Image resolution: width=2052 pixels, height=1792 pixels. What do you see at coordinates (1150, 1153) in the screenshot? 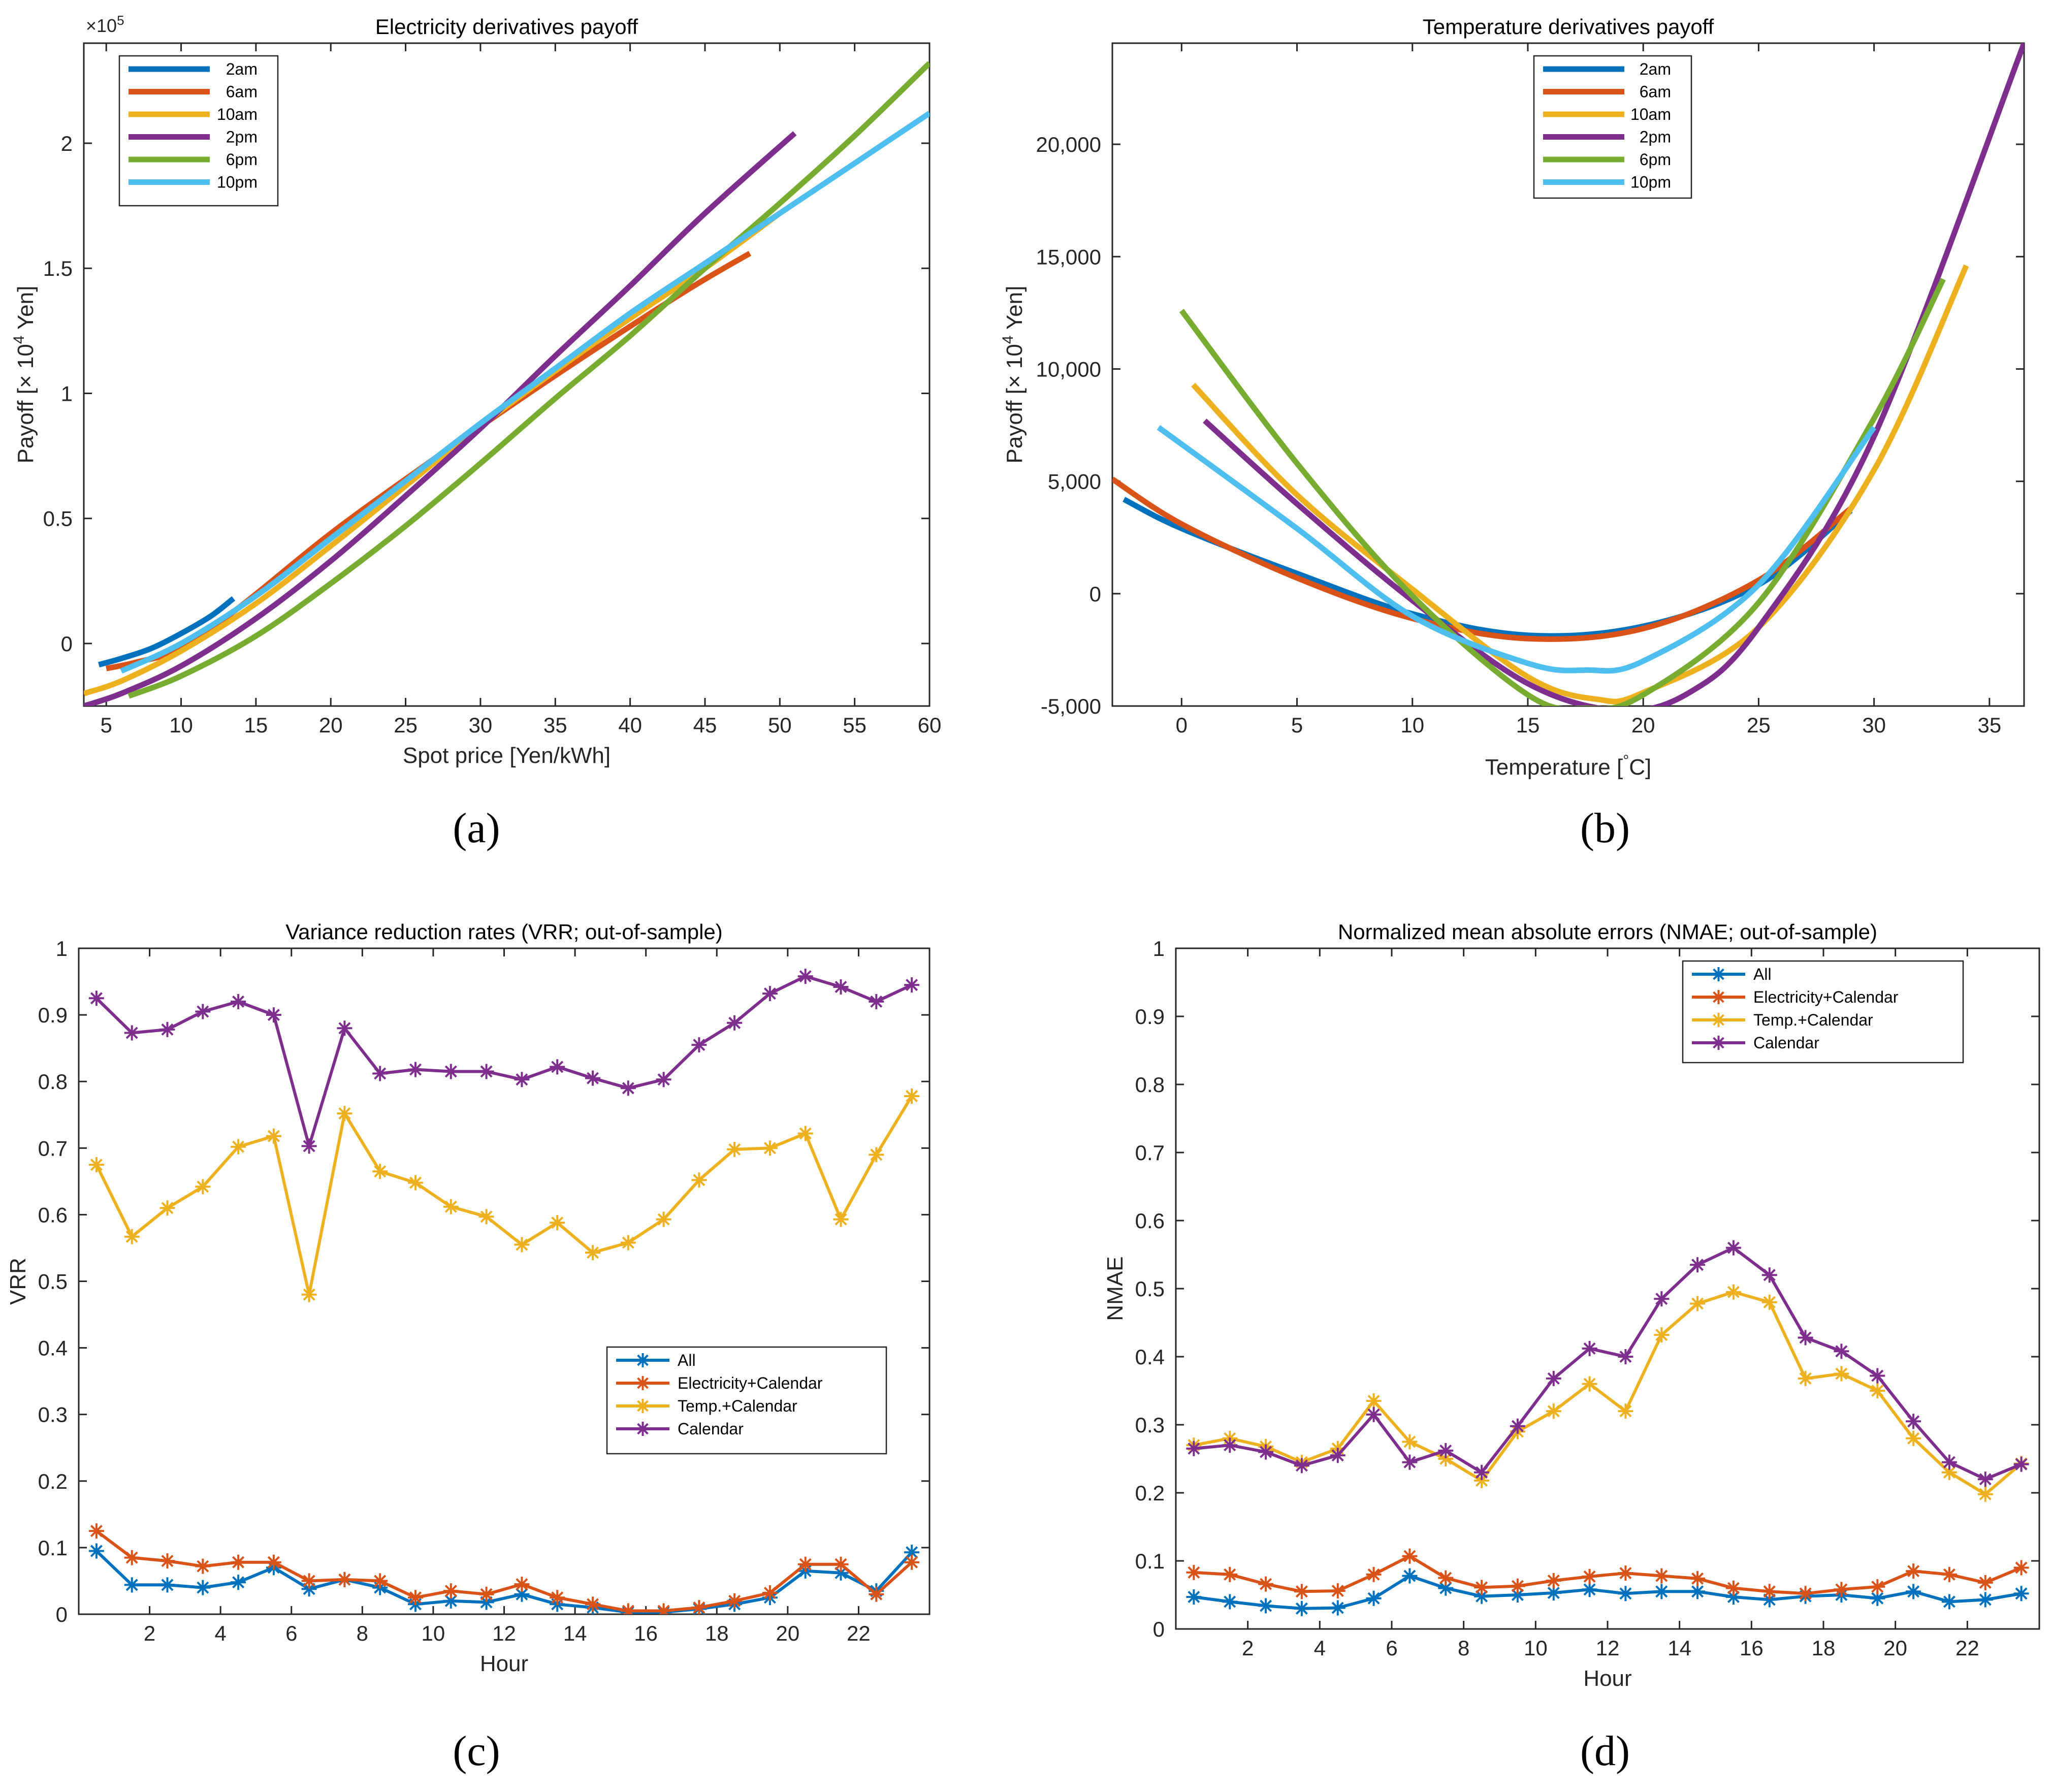
I see `y-tick-label: 0.7` at bounding box center [1150, 1153].